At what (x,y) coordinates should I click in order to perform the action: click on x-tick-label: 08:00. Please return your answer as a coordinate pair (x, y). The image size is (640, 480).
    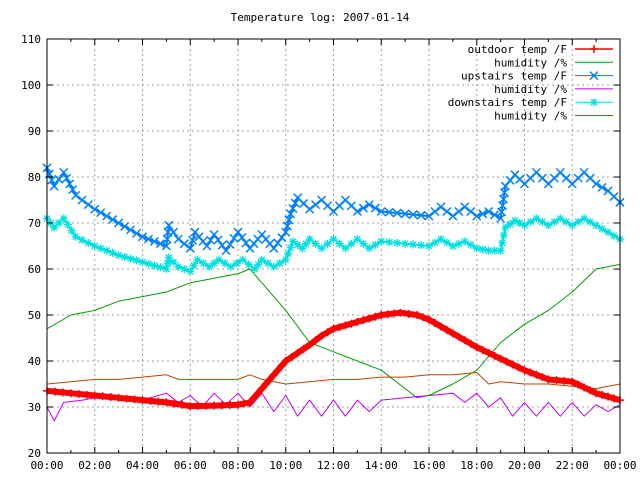
    Looking at the image, I should click on (237, 465).